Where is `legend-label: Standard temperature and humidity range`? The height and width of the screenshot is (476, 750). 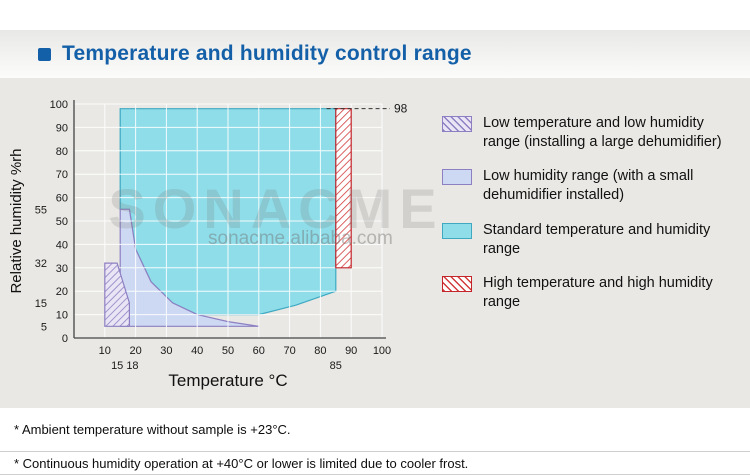
legend-label: Standard temperature and humidity range is located at coordinates (597, 239).